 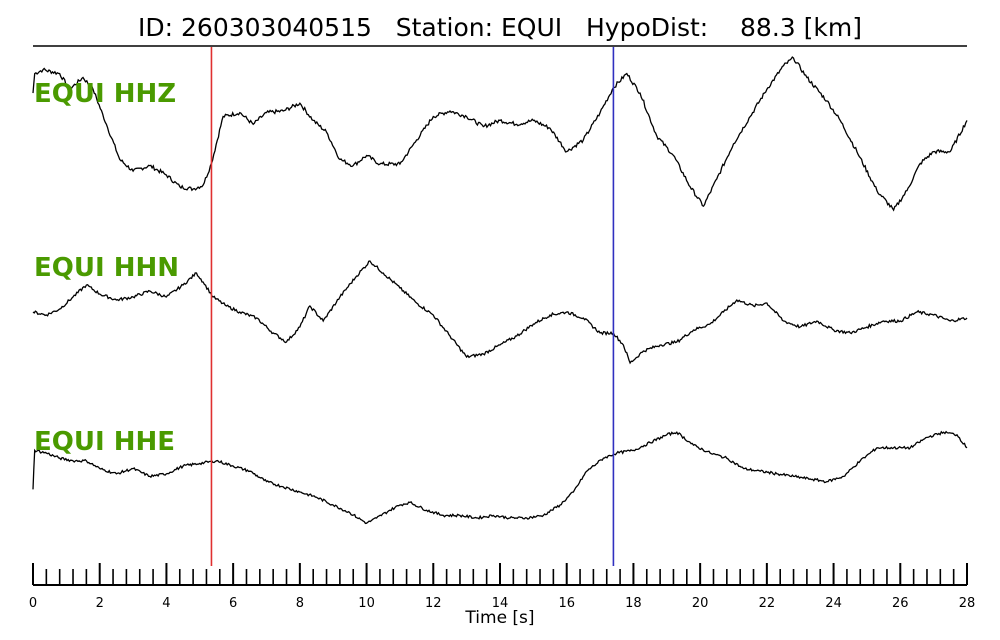 I want to click on x-tick-label: 10, so click(x=366, y=603).